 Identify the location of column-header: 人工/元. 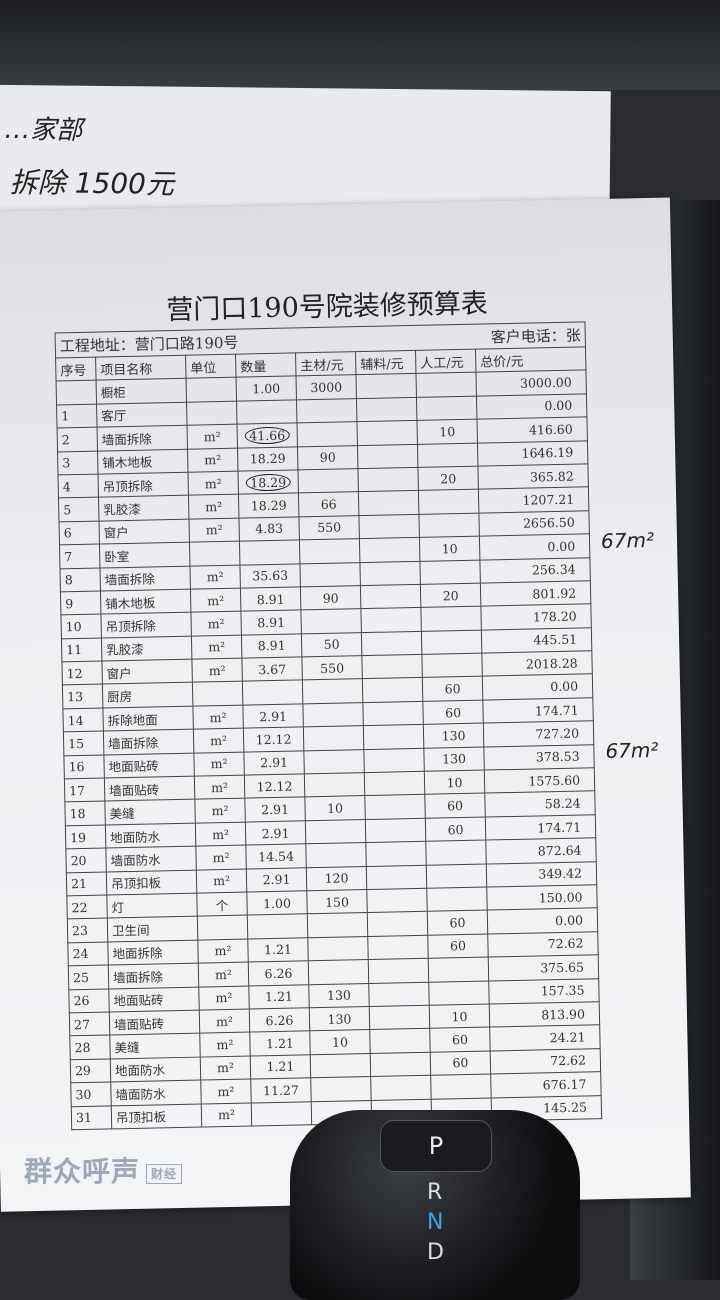
(446, 361).